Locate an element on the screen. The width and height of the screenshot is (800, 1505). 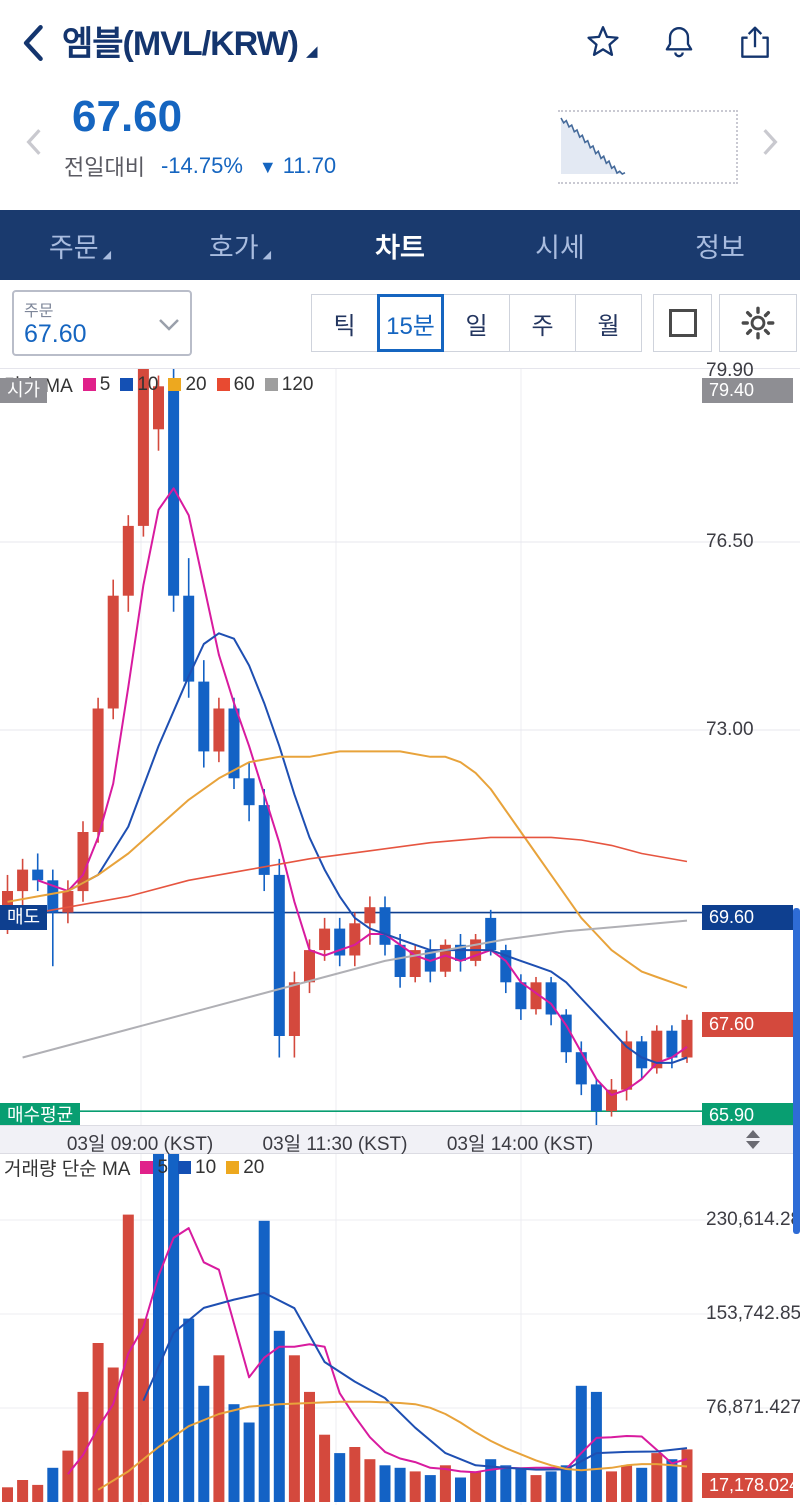
tab-info: 정보 is located at coordinates (720, 247).